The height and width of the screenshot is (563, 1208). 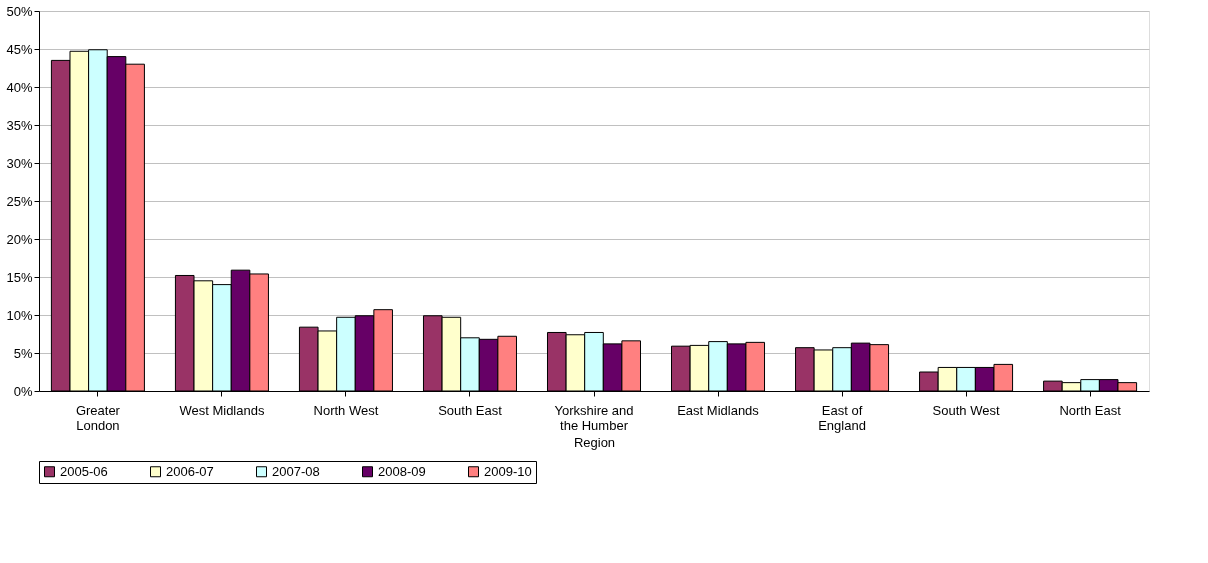 What do you see at coordinates (19, 315) in the screenshot?
I see `y-tick-label: 10%` at bounding box center [19, 315].